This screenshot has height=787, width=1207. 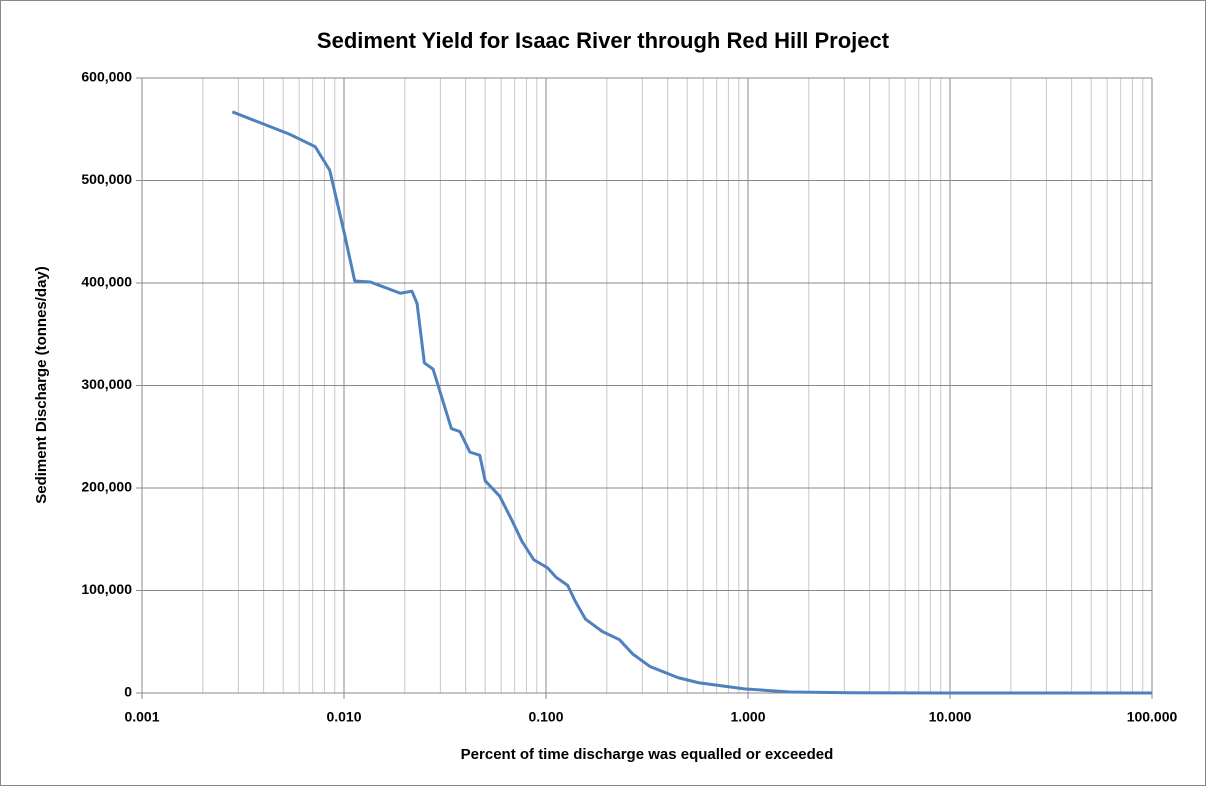 What do you see at coordinates (141, 717) in the screenshot?
I see `x-tick-label: 0.001` at bounding box center [141, 717].